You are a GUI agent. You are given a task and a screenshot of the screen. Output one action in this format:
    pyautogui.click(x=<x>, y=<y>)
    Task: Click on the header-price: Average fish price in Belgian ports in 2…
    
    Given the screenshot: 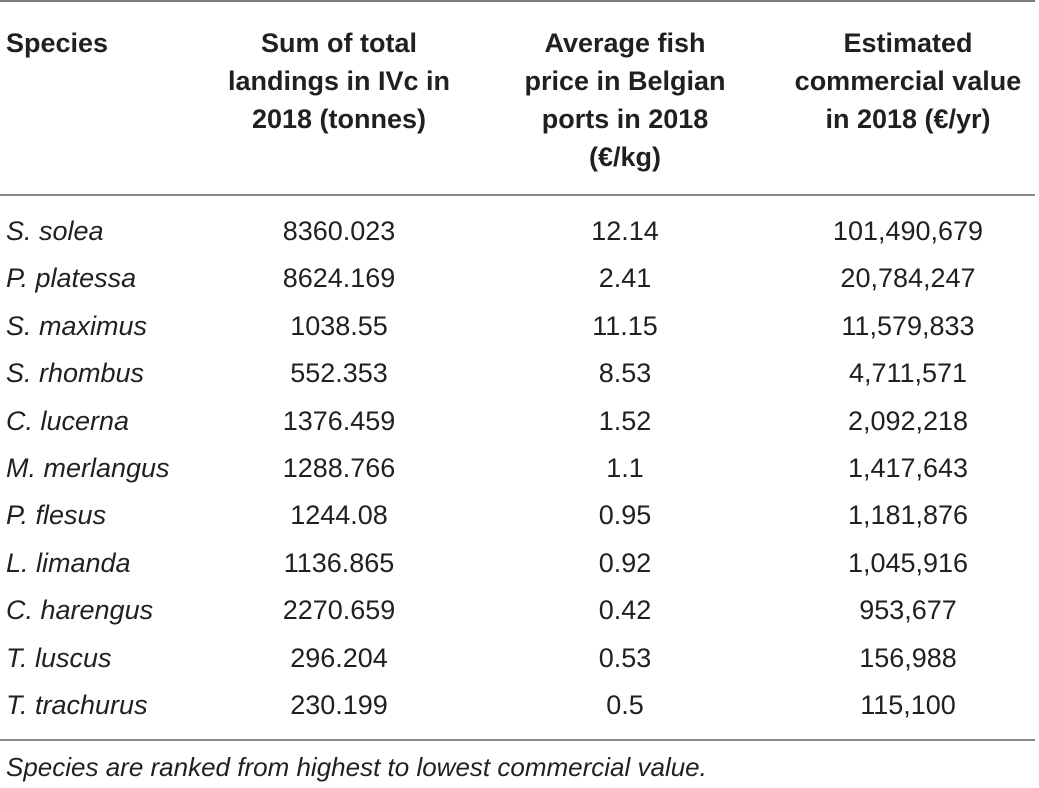 What is the action you would take?
    pyautogui.click(x=625, y=100)
    